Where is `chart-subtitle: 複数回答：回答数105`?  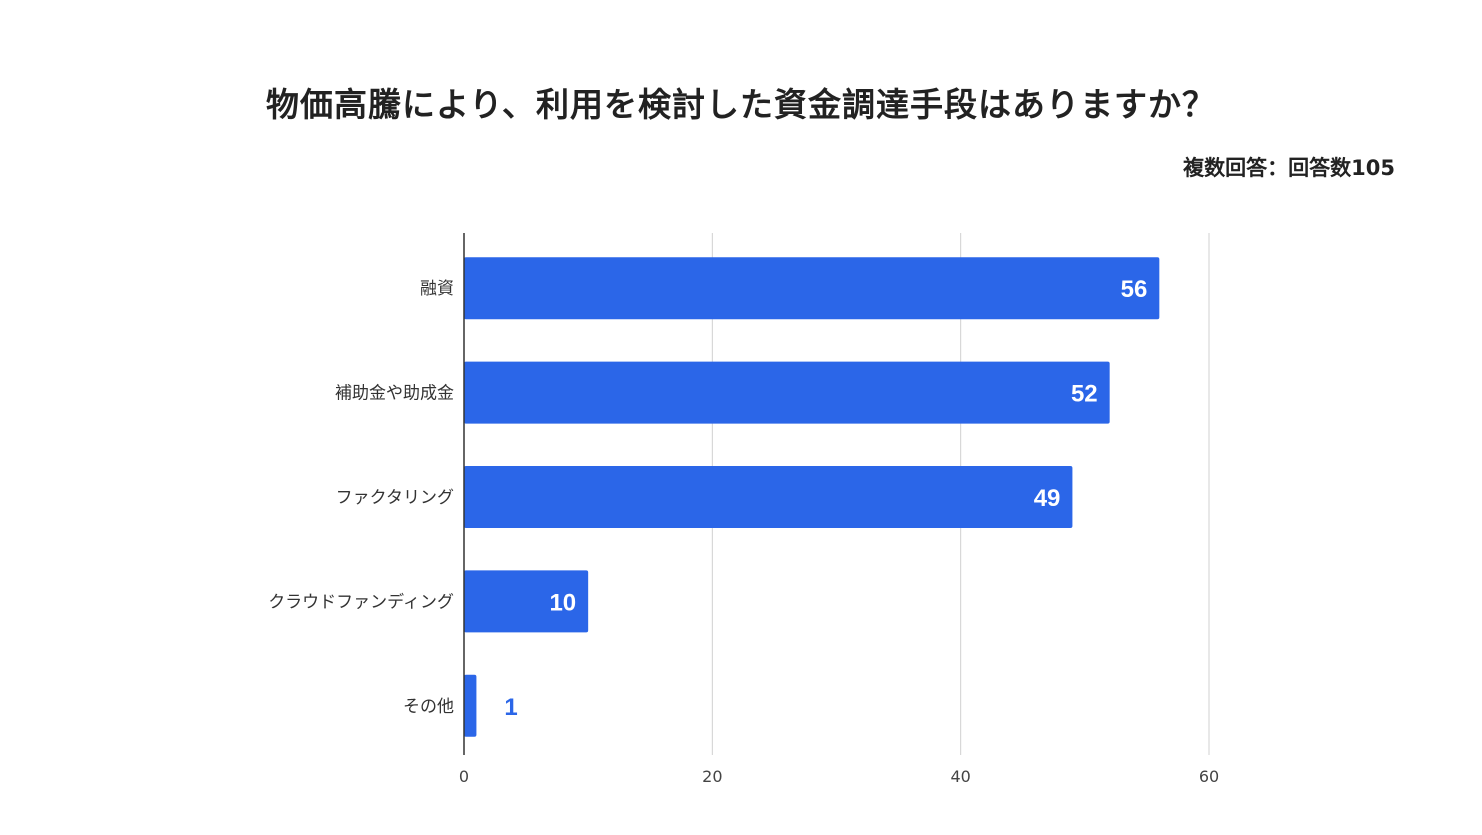
chart-subtitle: 複数回答：回答数105 is located at coordinates (1289, 168).